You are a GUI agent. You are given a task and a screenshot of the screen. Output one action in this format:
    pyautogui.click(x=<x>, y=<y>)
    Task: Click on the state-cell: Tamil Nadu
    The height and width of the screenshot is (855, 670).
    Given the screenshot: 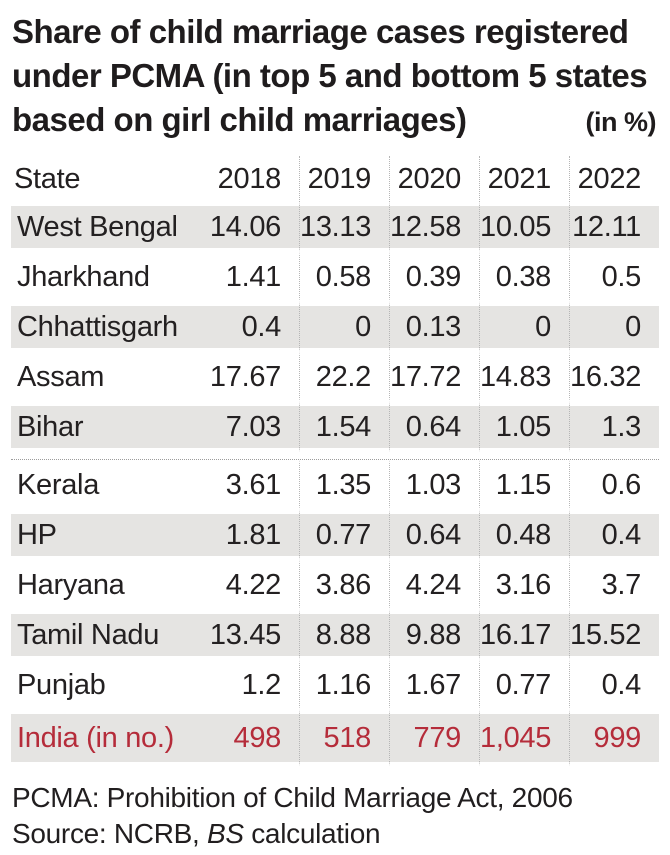 What is the action you would take?
    pyautogui.click(x=110, y=635)
    